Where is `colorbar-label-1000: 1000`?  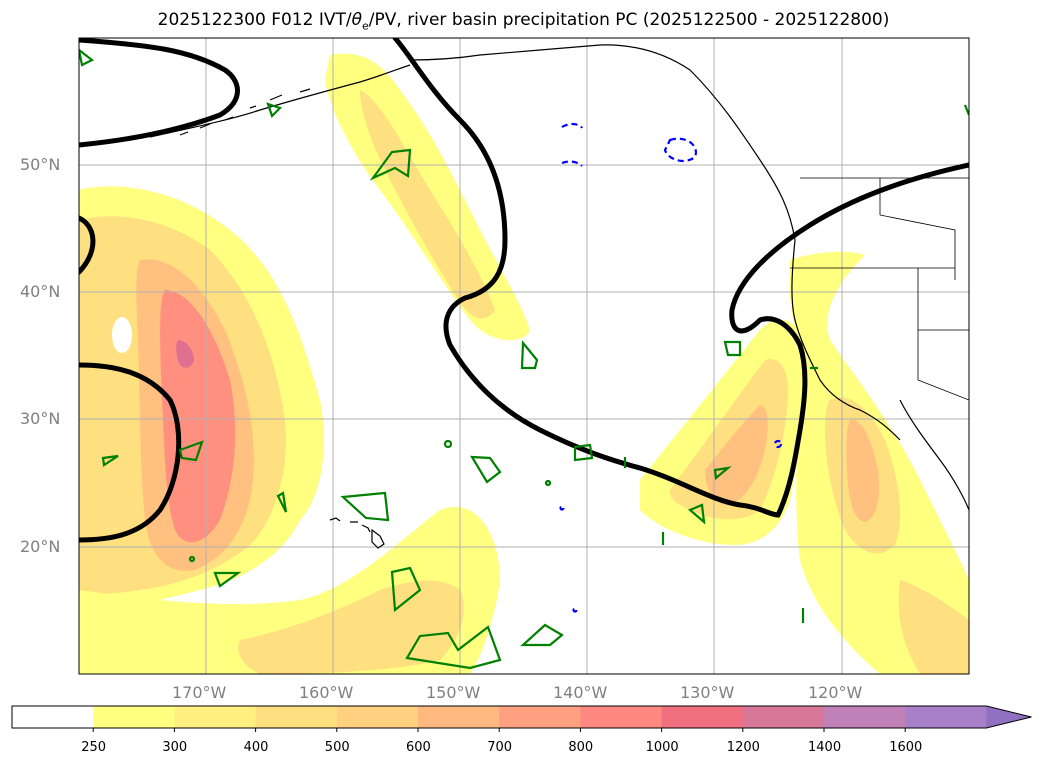
colorbar-label-1000: 1000 is located at coordinates (662, 747).